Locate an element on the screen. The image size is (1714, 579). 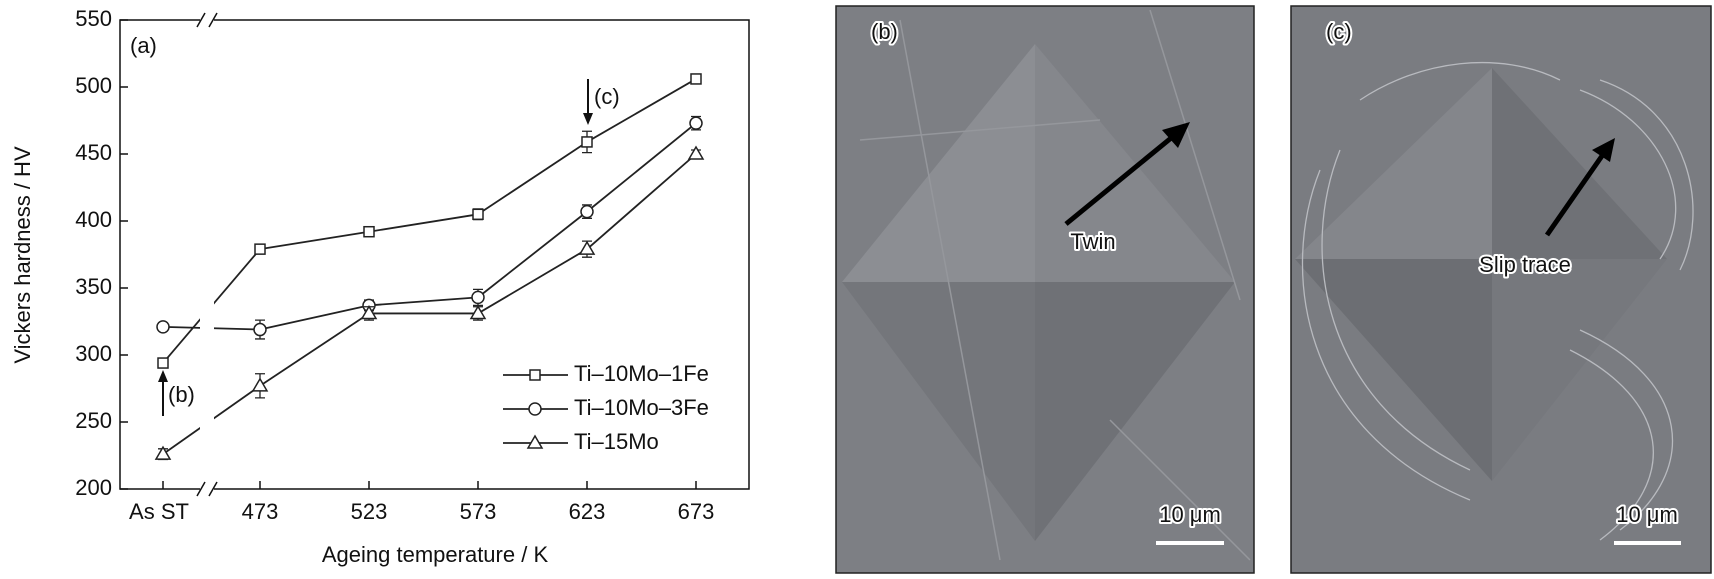
annotation: (c) is located at coordinates (607, 96).